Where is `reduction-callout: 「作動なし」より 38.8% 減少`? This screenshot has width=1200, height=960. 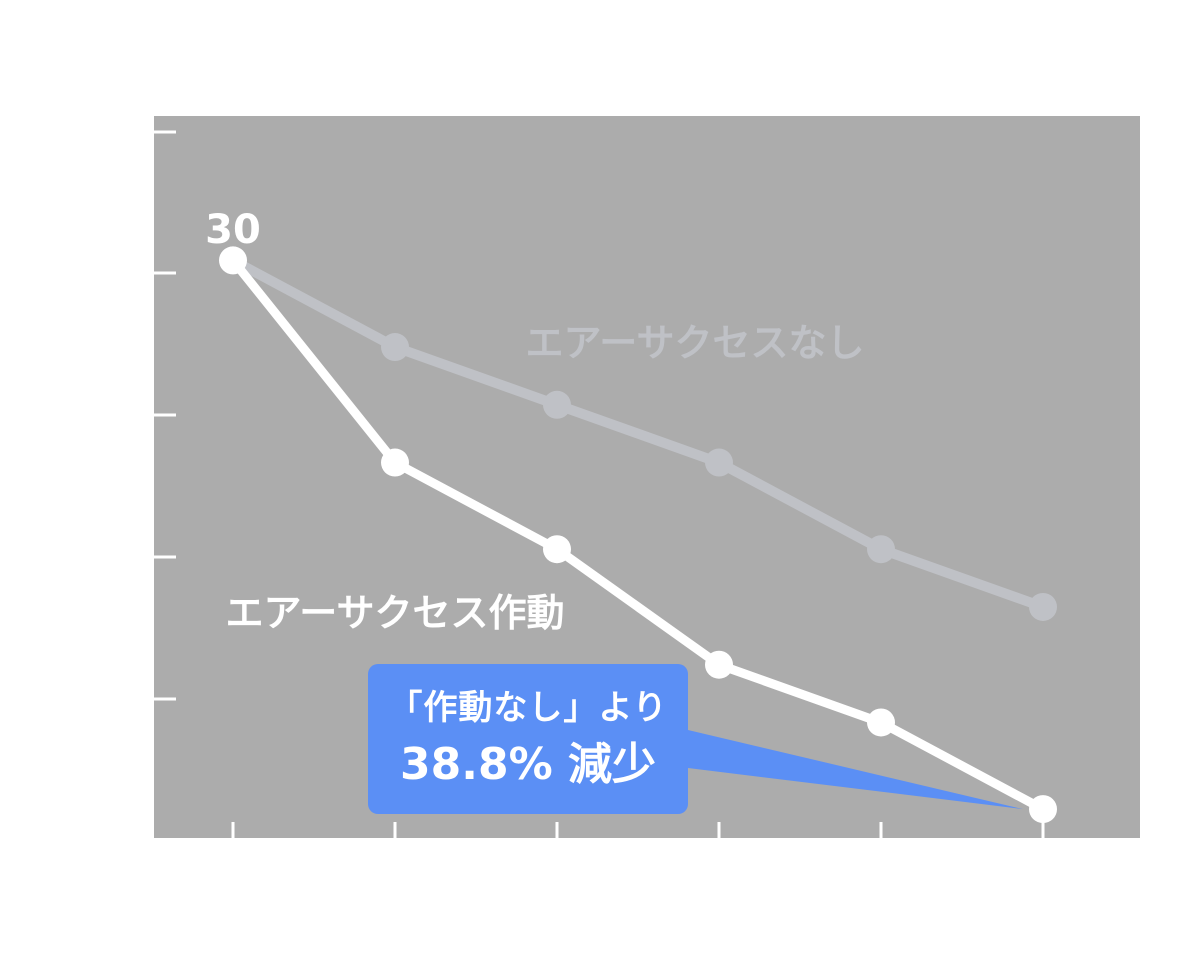 reduction-callout: 「作動なし」より 38.8% 減少 is located at coordinates (528, 739).